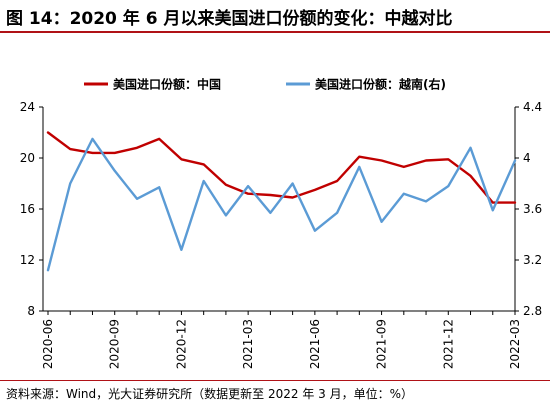 Image resolution: width=550 pixels, height=405 pixels. I want to click on x-tick-label: 2022-03, so click(515, 344).